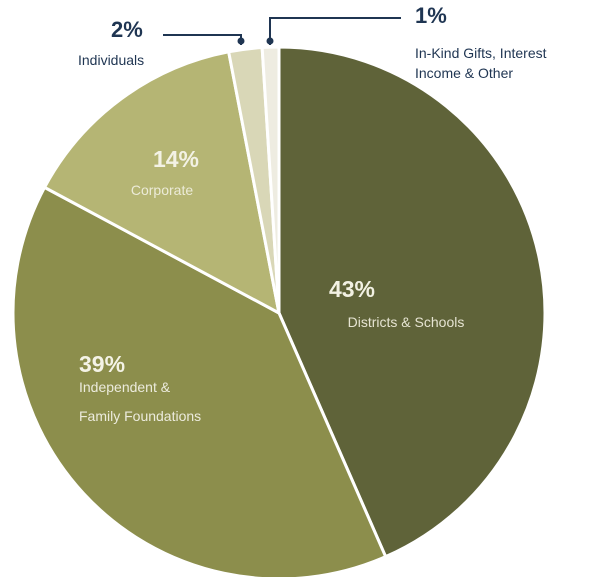 Image resolution: width=609 pixels, height=577 pixels. Describe the element at coordinates (125, 387) in the screenshot. I see `slice-label-foundations-line1: Independent &` at that location.